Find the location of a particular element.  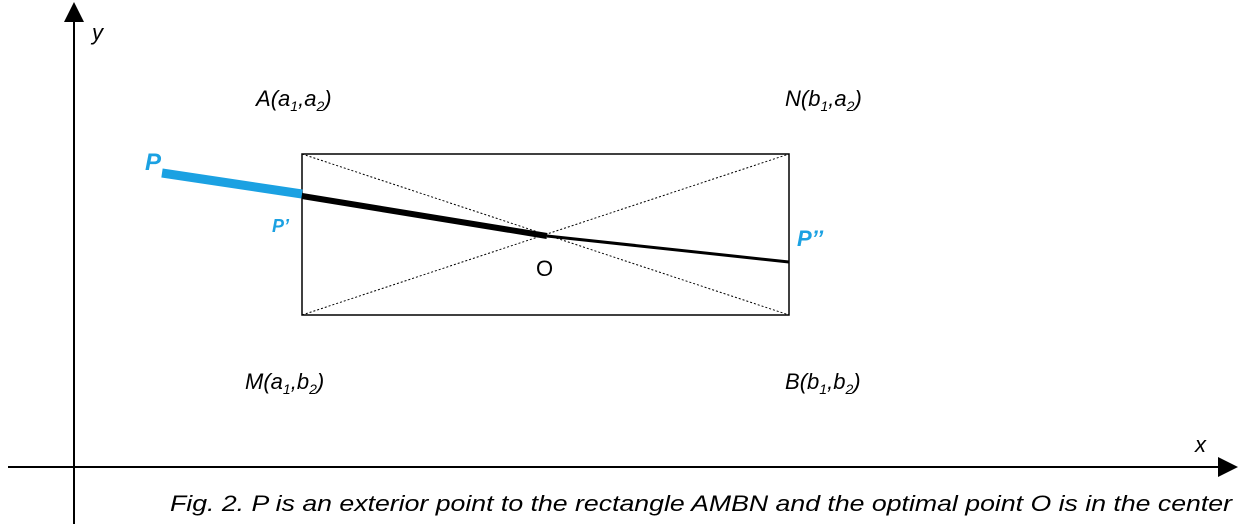

x-axis-label: x is located at coordinates (1200, 444).